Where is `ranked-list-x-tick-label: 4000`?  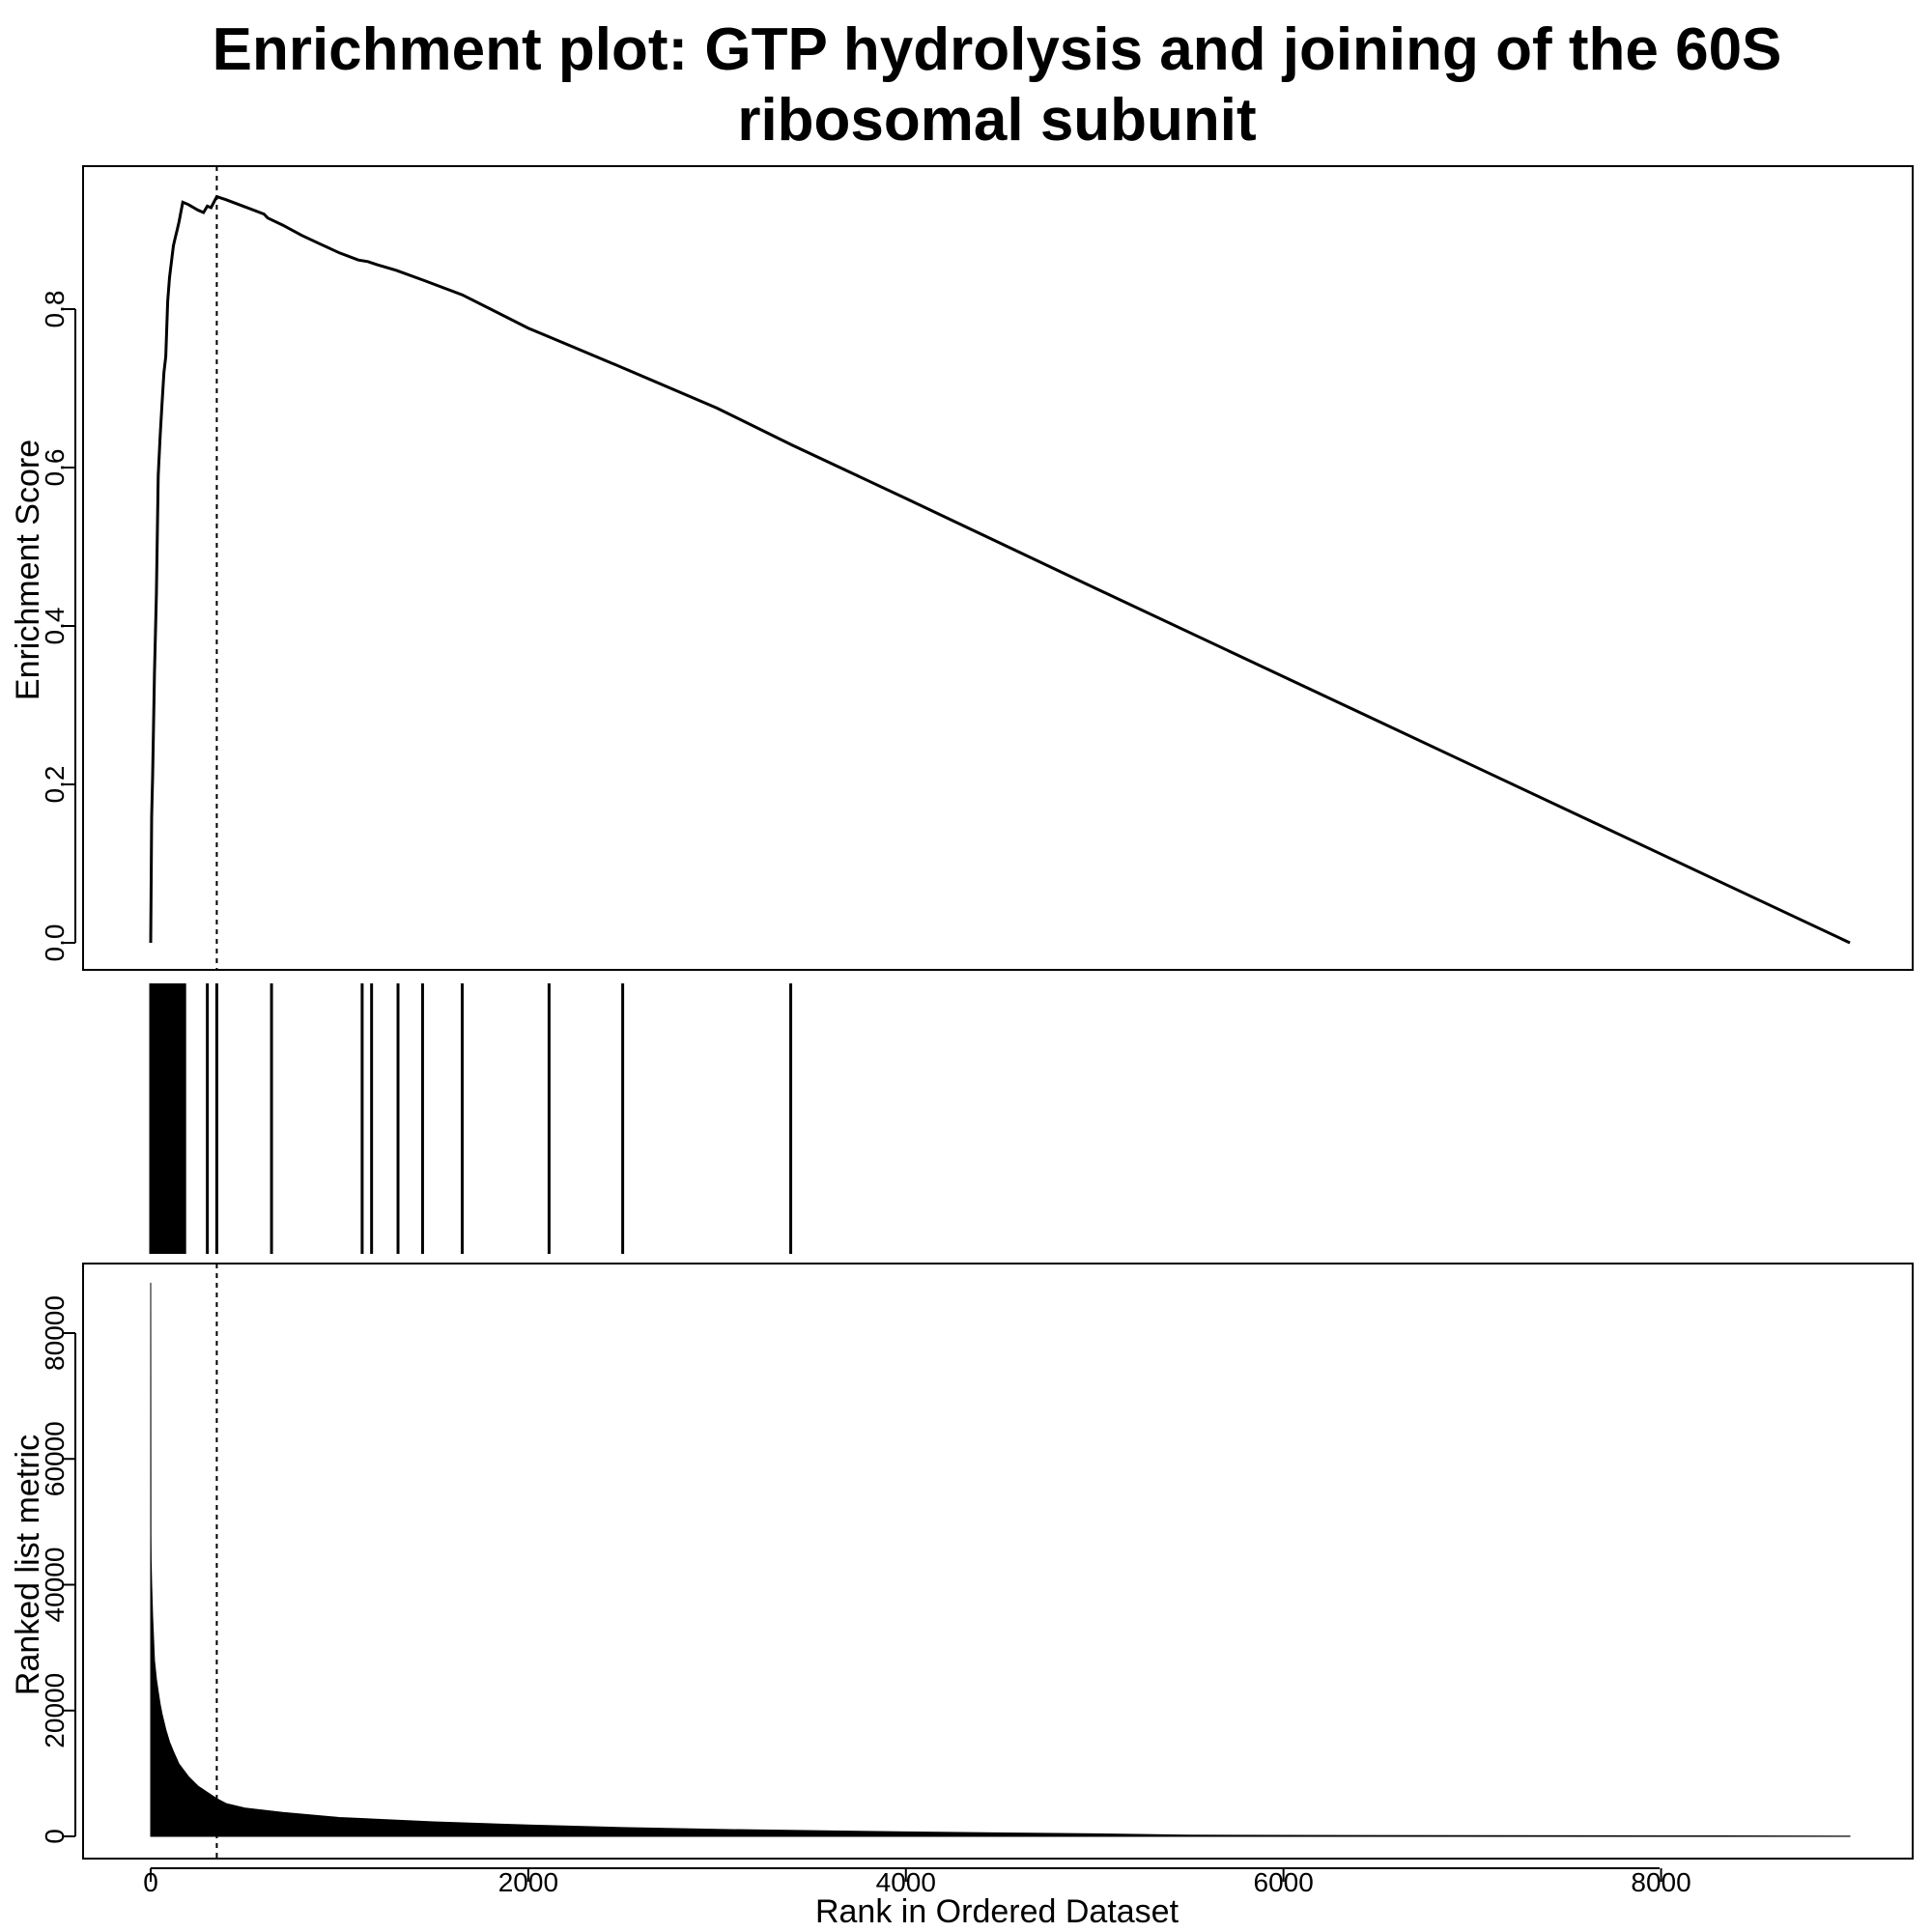 ranked-list-x-tick-label: 4000 is located at coordinates (906, 1882).